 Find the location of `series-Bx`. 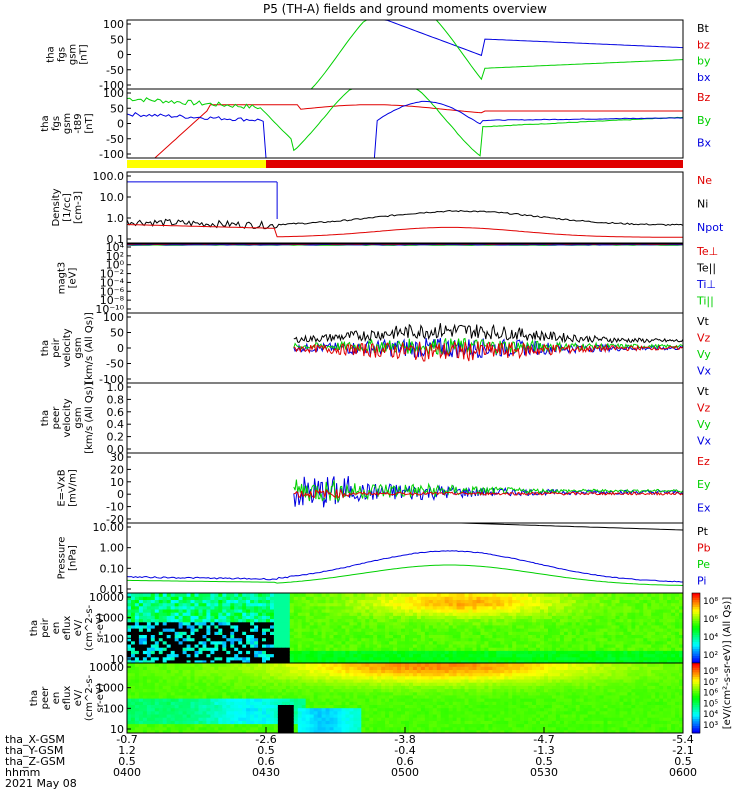

series-Bx is located at coordinates (405, 129).